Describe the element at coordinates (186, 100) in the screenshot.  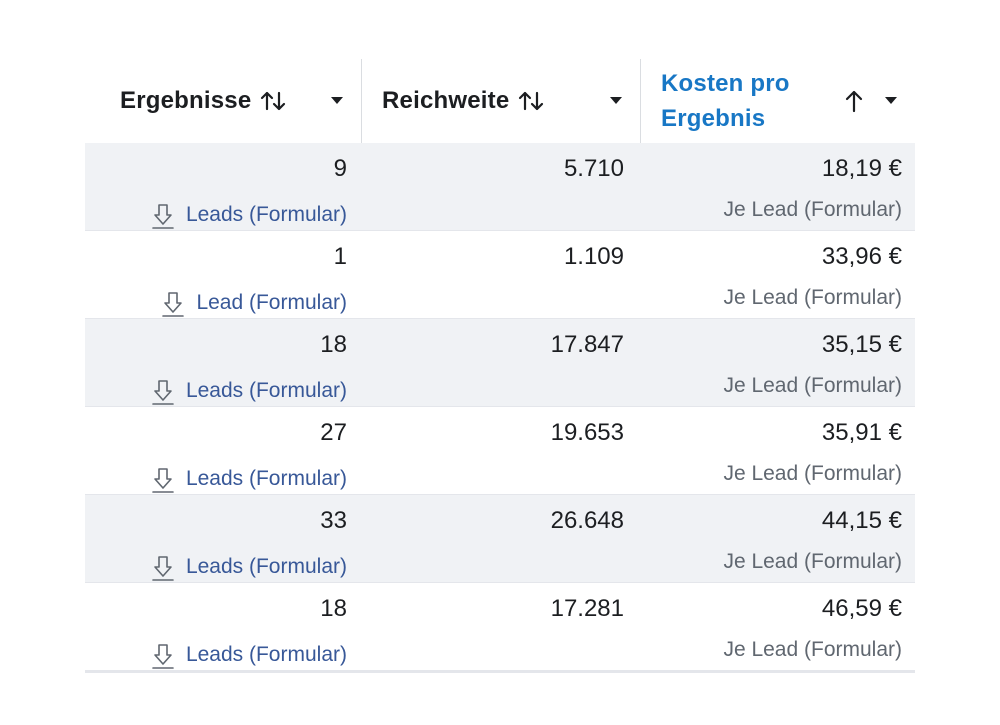
I see `column-label-results: Ergebnisse` at that location.